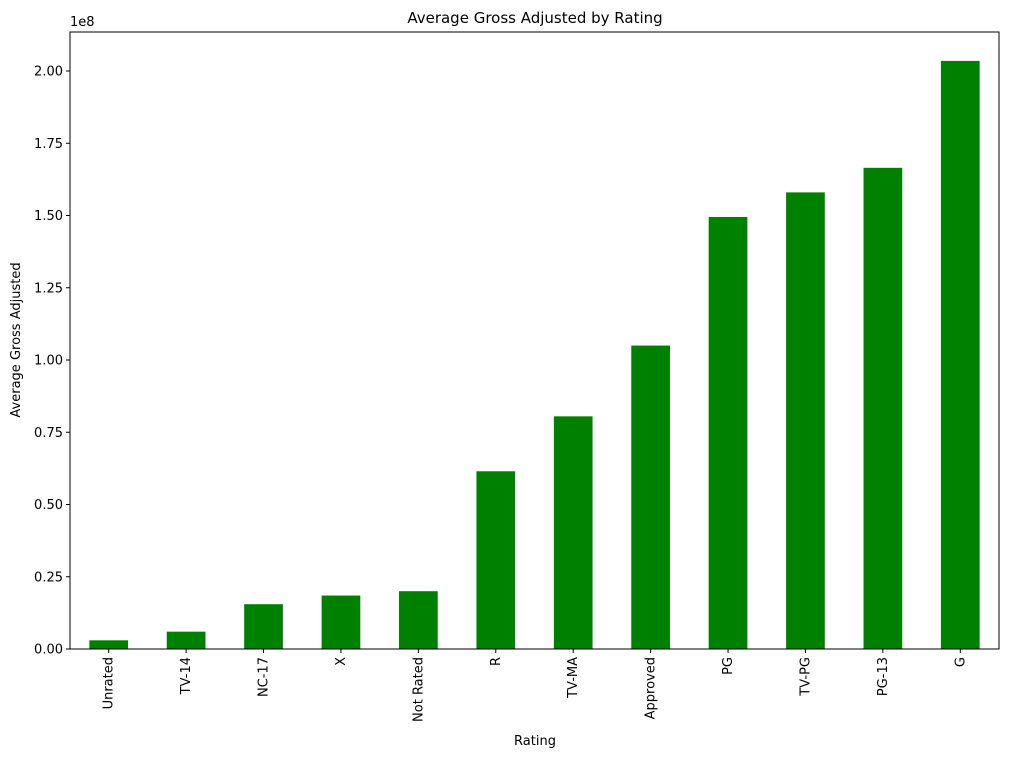 This screenshot has height=757, width=1010. What do you see at coordinates (186, 676) in the screenshot?
I see `x-tick-label: TV-14` at bounding box center [186, 676].